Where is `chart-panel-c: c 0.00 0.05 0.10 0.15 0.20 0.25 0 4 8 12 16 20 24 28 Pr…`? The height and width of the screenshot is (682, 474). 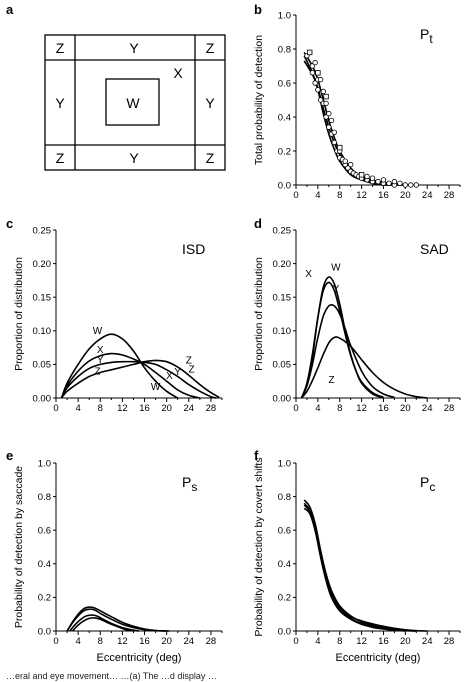
chart-panel-c: c 0.00 0.05 0.10 0.15 0.20 0.25 0 4 8 12 16 20 24 28 Pr… is located at coordinates (114, 315).